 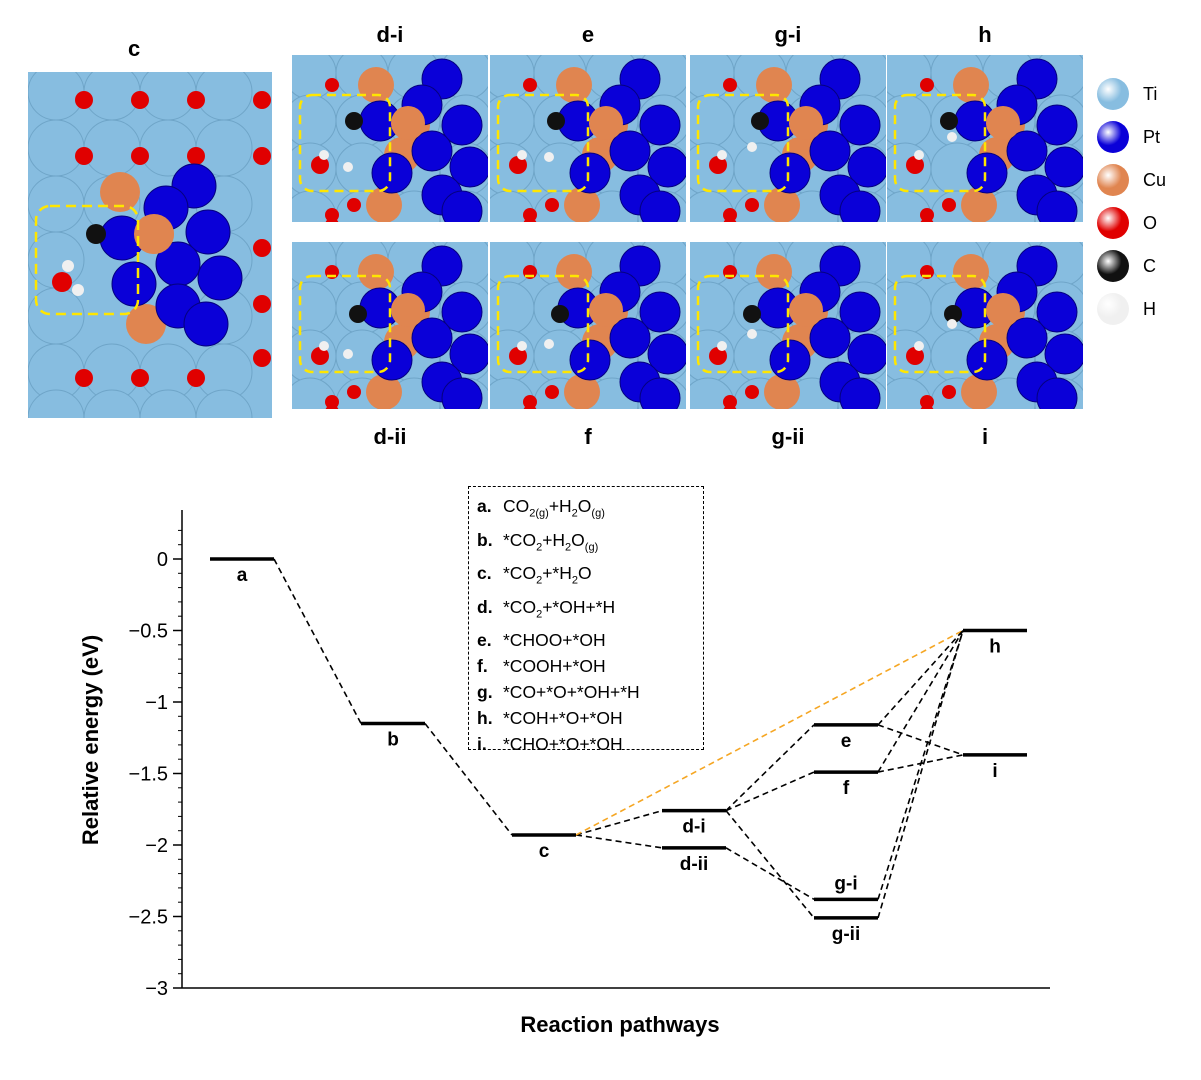 I want to click on connection-g-i-to-h, so click(x=920, y=765).